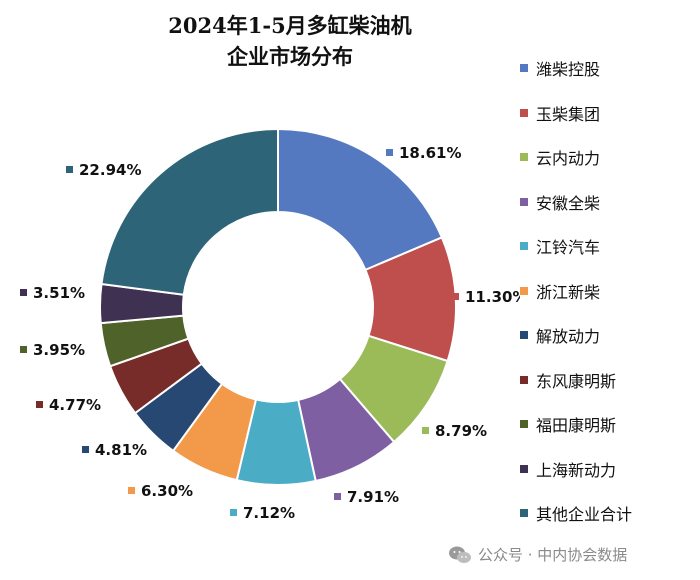 The image size is (700, 580). What do you see at coordinates (610, 113) in the screenshot?
I see `legend-item-2: 玉柴集团` at bounding box center [610, 113].